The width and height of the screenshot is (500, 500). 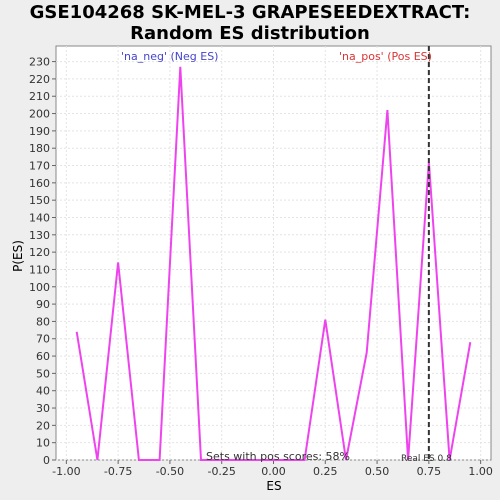 I want to click on y-tick-label: 110, so click(x=39, y=269).